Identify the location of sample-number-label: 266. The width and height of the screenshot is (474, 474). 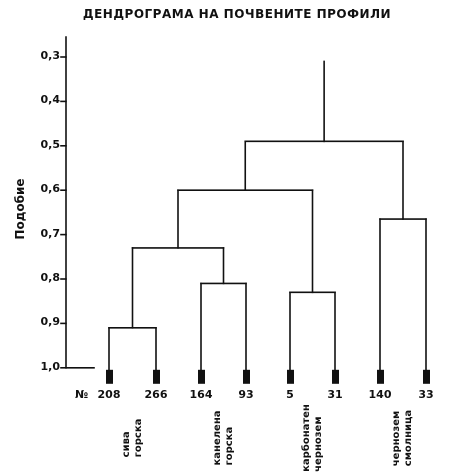
(156, 394).